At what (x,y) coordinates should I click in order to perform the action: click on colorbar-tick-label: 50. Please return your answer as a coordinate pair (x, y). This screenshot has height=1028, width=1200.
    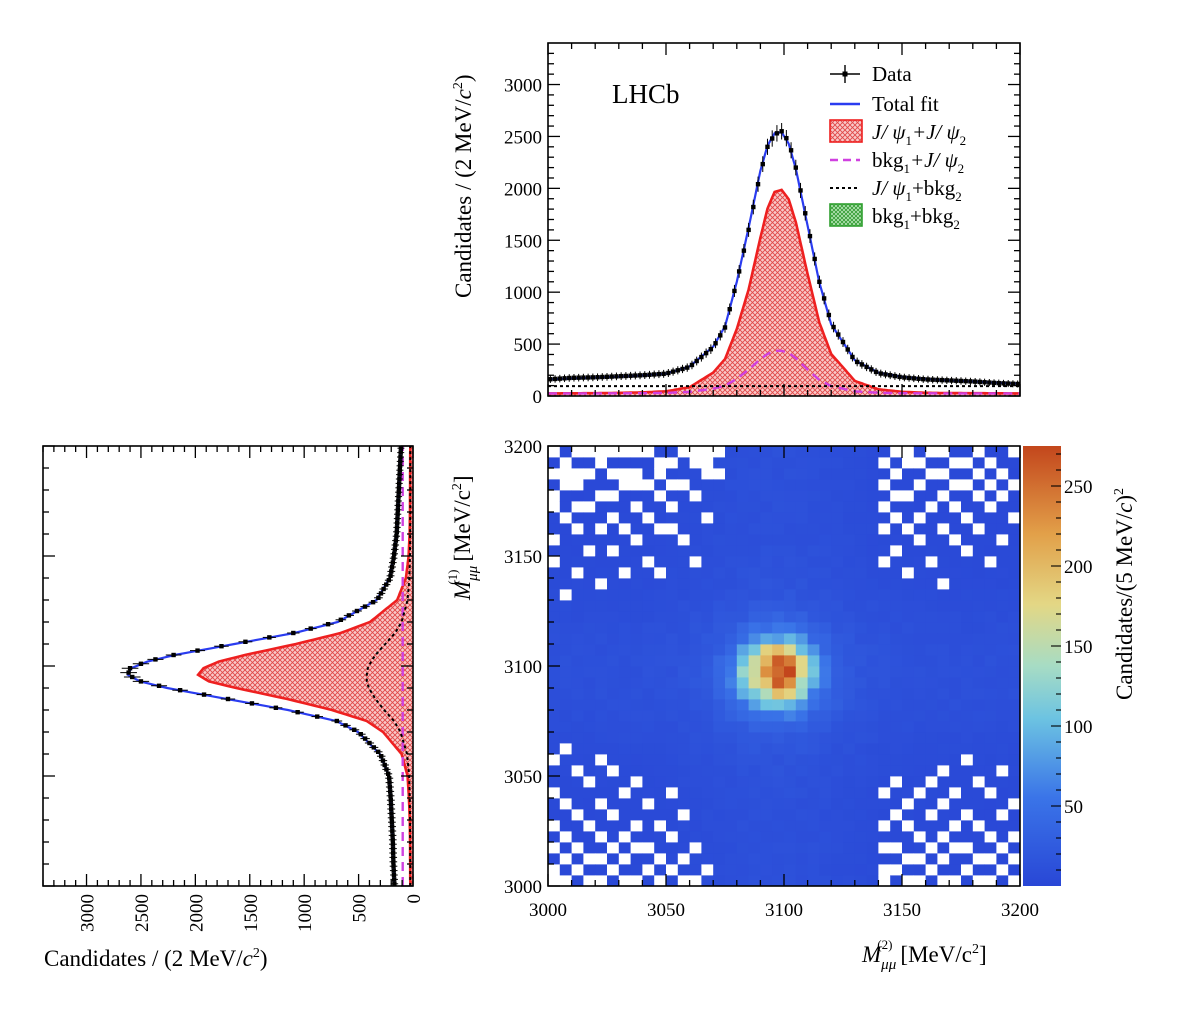
    Looking at the image, I should click on (1073, 807).